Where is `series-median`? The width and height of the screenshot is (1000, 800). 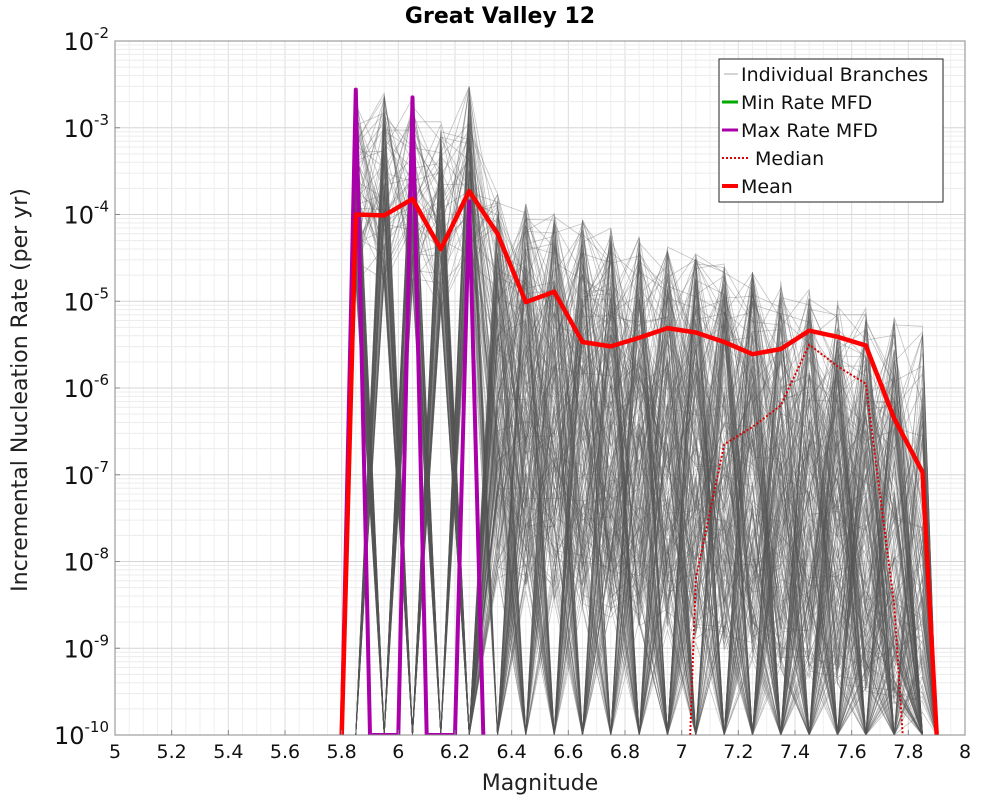 series-median is located at coordinates (796, 539).